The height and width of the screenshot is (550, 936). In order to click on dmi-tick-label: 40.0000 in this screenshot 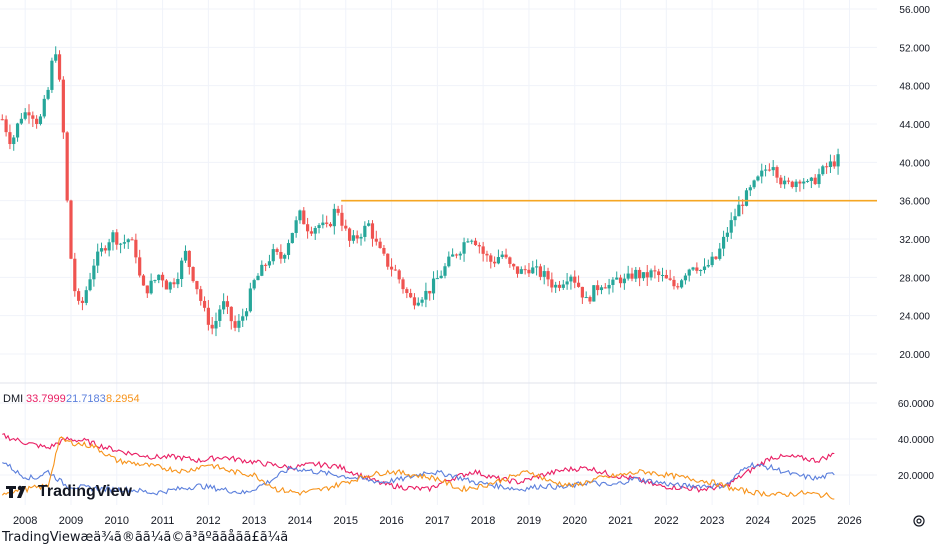, I will do `click(916, 440)`.